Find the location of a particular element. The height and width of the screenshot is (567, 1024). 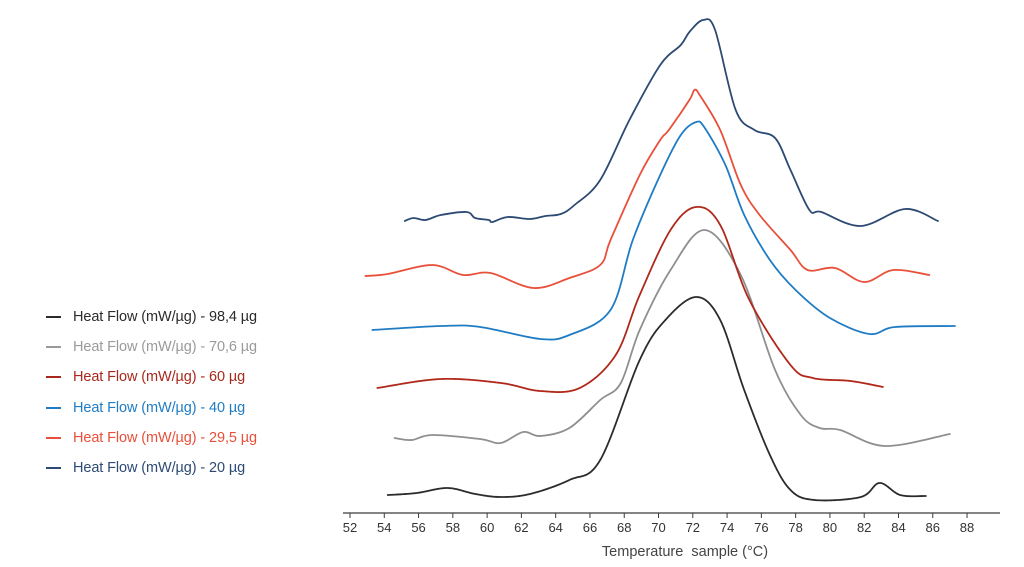

x-tick-label: 74 is located at coordinates (727, 527).